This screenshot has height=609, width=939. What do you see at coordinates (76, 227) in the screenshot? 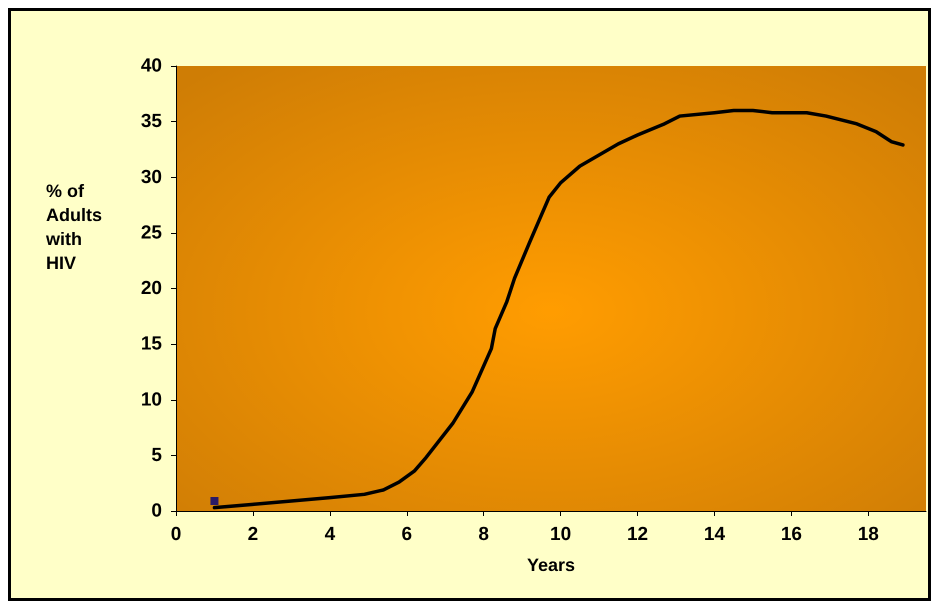
I see `y-axis-title: % of Adults with HIV` at bounding box center [76, 227].